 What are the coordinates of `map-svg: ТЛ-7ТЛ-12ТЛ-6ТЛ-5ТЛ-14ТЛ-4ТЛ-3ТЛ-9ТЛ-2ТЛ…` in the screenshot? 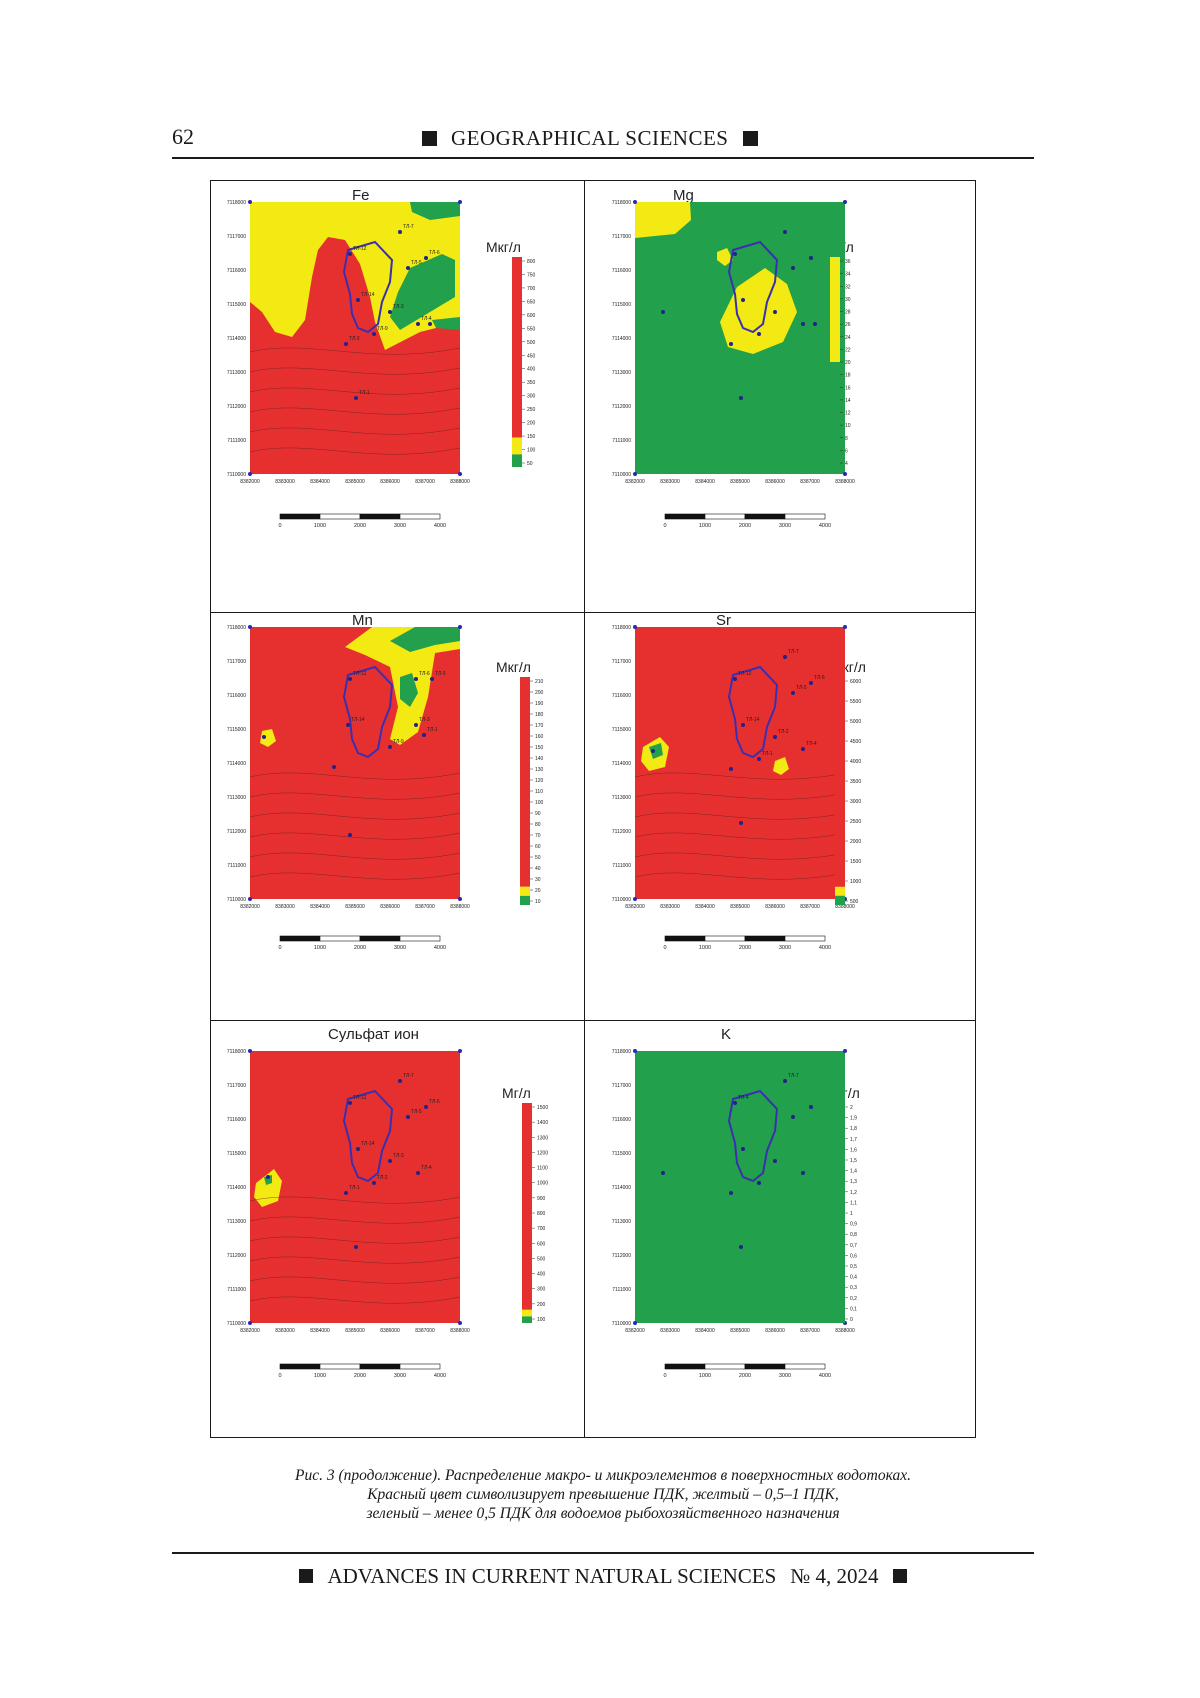 It's located at (397, 396).